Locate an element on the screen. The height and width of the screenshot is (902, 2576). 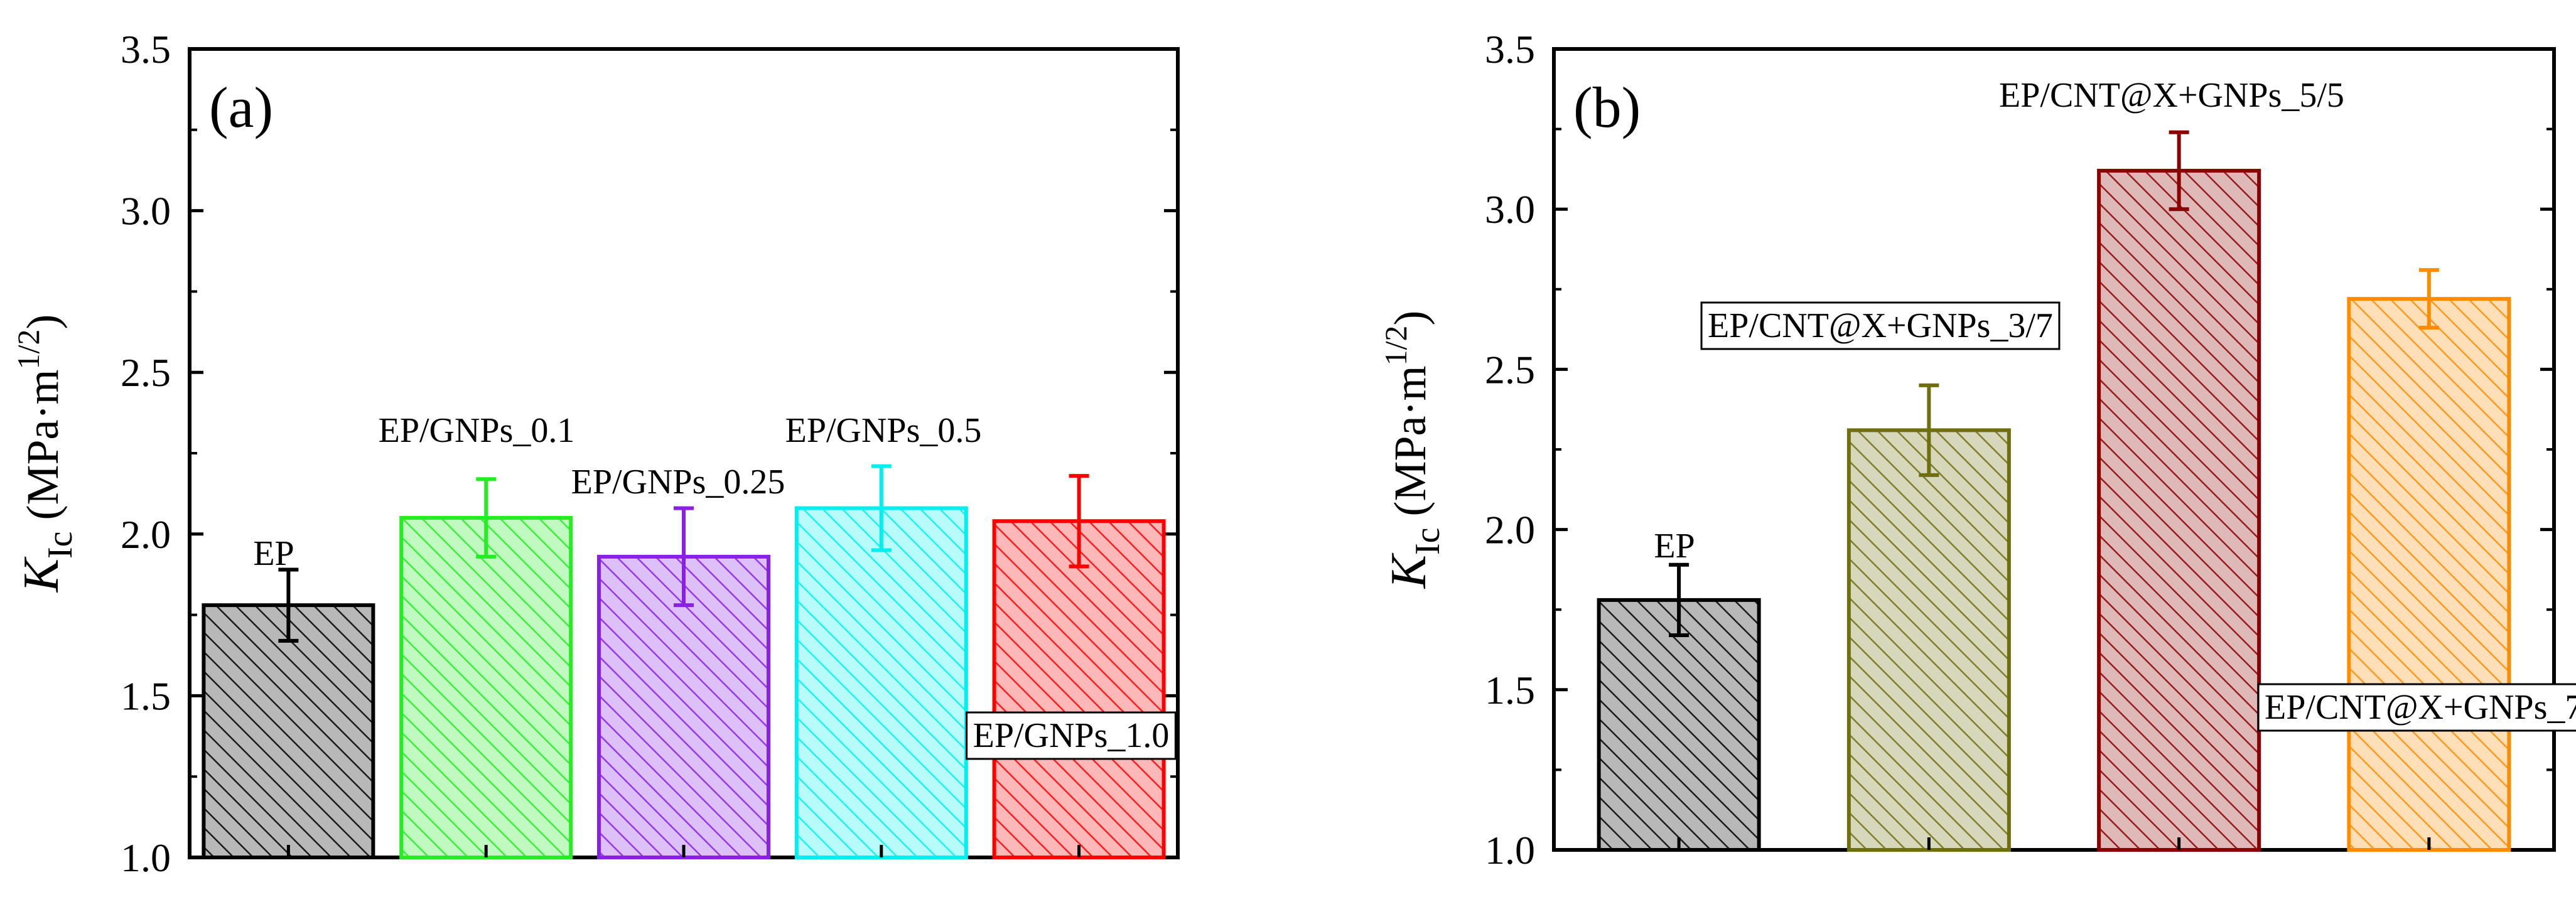
bar-label: EP/GNPs_0.25 is located at coordinates (678, 482).